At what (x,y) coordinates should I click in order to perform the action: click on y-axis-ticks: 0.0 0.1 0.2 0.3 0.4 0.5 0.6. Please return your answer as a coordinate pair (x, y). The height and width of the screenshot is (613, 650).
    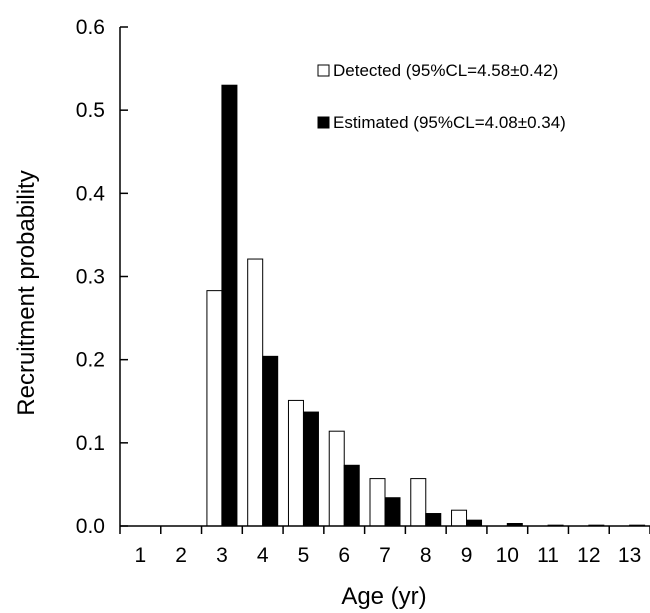
    Looking at the image, I should click on (102, 277).